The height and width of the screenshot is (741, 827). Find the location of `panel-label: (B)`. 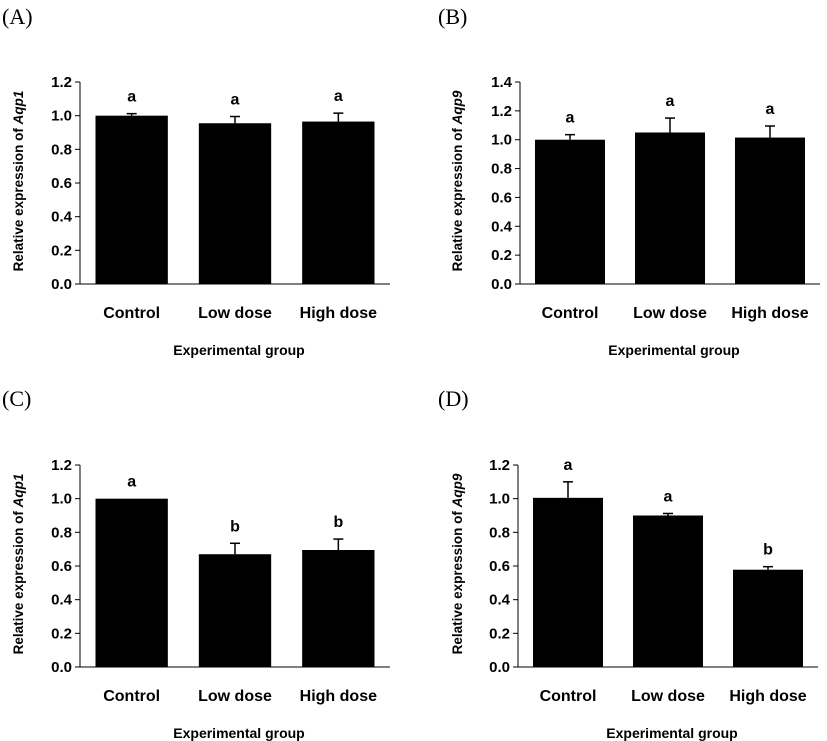

panel-label: (B) is located at coordinates (452, 16).